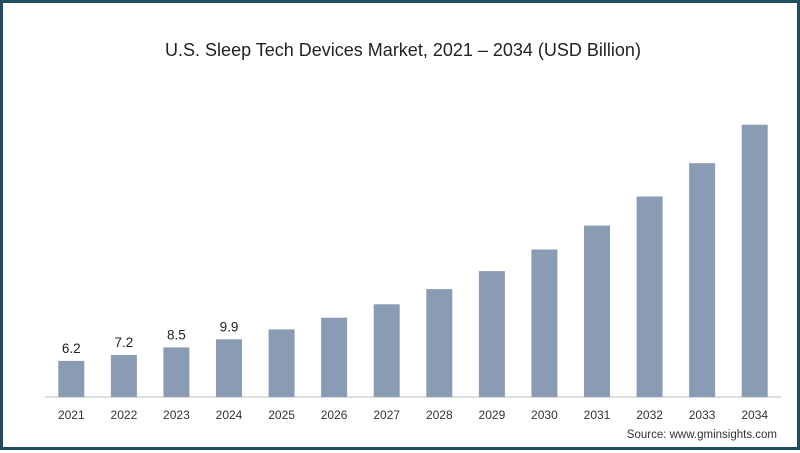  I want to click on bar-2027, so click(386, 350).